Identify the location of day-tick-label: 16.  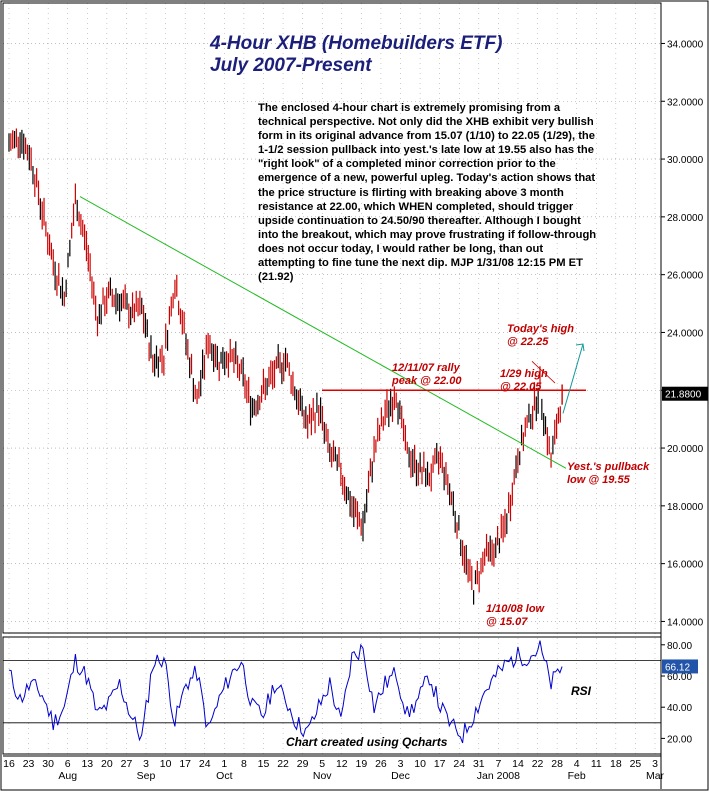
(9, 764).